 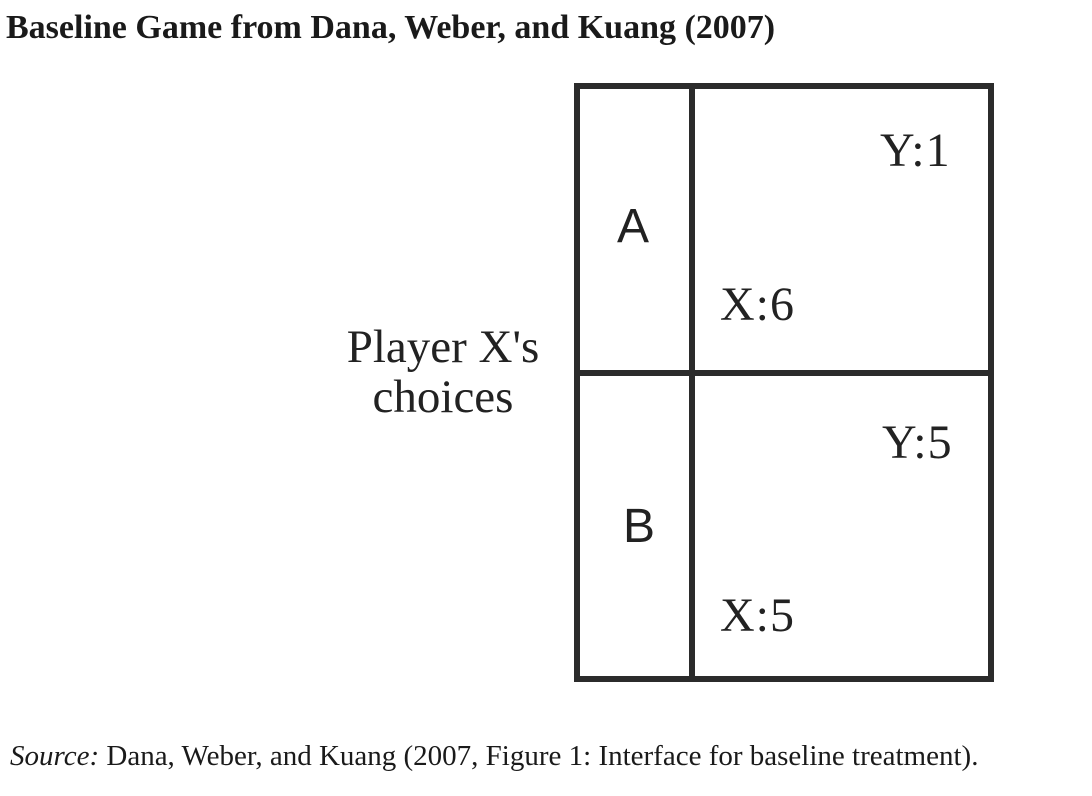 What do you see at coordinates (639, 526) in the screenshot?
I see `choice-label-b: B` at bounding box center [639, 526].